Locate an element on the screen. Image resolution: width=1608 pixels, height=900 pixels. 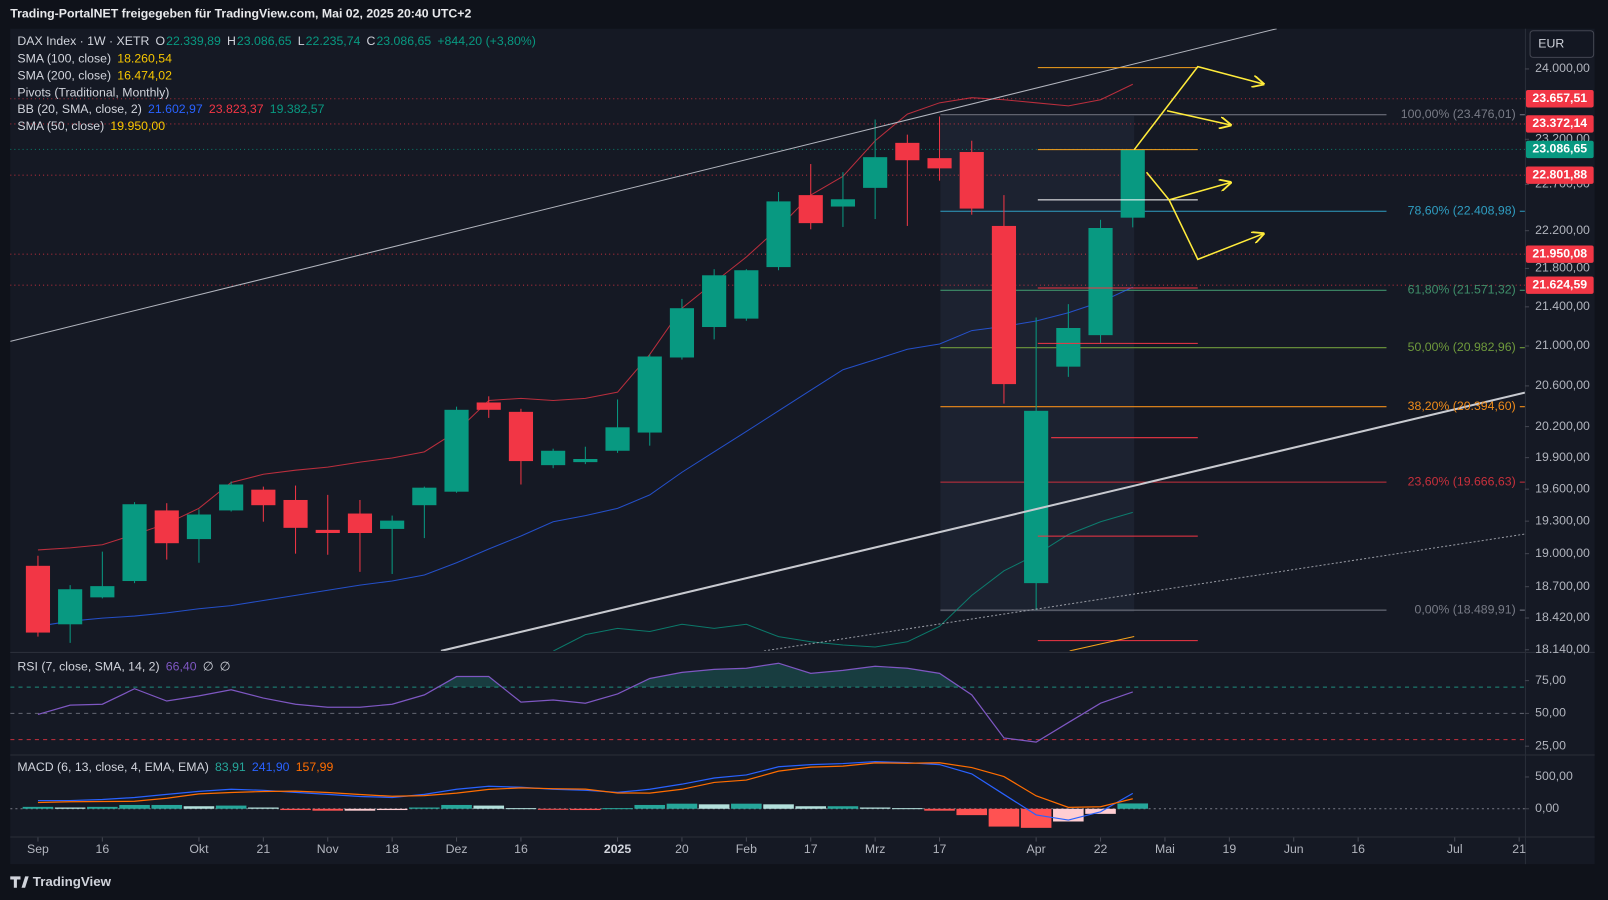
legend-line: Pivots (Traditional, Monthly) is located at coordinates (93, 93).